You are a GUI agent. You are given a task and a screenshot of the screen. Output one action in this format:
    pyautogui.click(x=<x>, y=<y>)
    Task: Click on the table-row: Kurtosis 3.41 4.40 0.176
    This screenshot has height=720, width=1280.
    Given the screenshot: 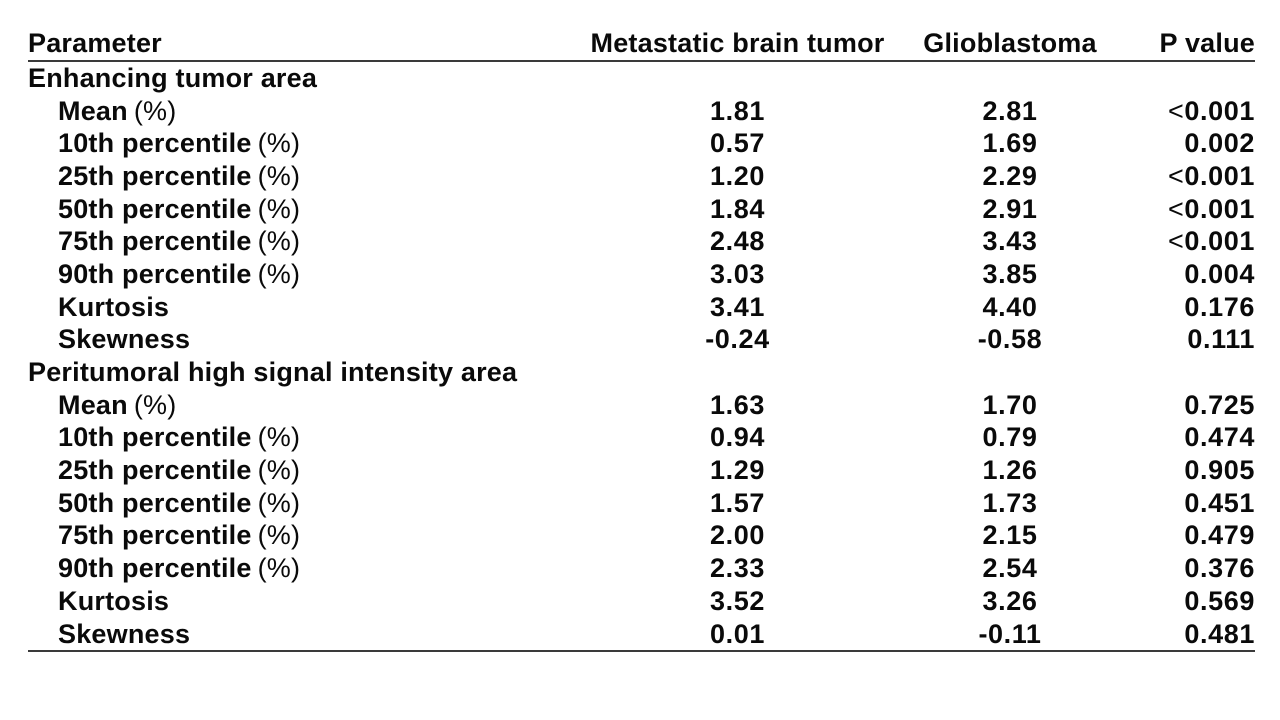 What is the action you would take?
    pyautogui.click(x=641, y=307)
    